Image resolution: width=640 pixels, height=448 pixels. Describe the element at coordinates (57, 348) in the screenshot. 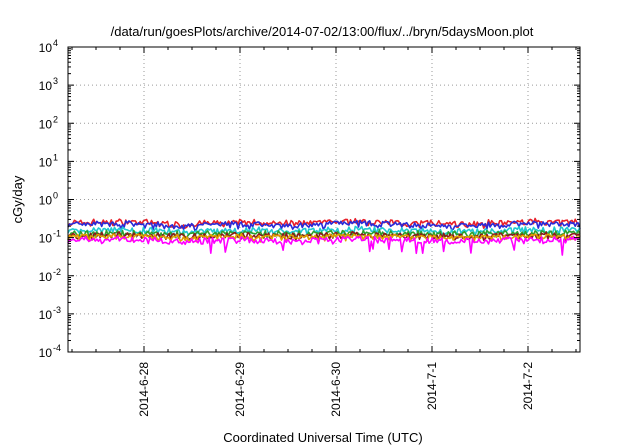

I see `y-tick-exponent: -4` at that location.